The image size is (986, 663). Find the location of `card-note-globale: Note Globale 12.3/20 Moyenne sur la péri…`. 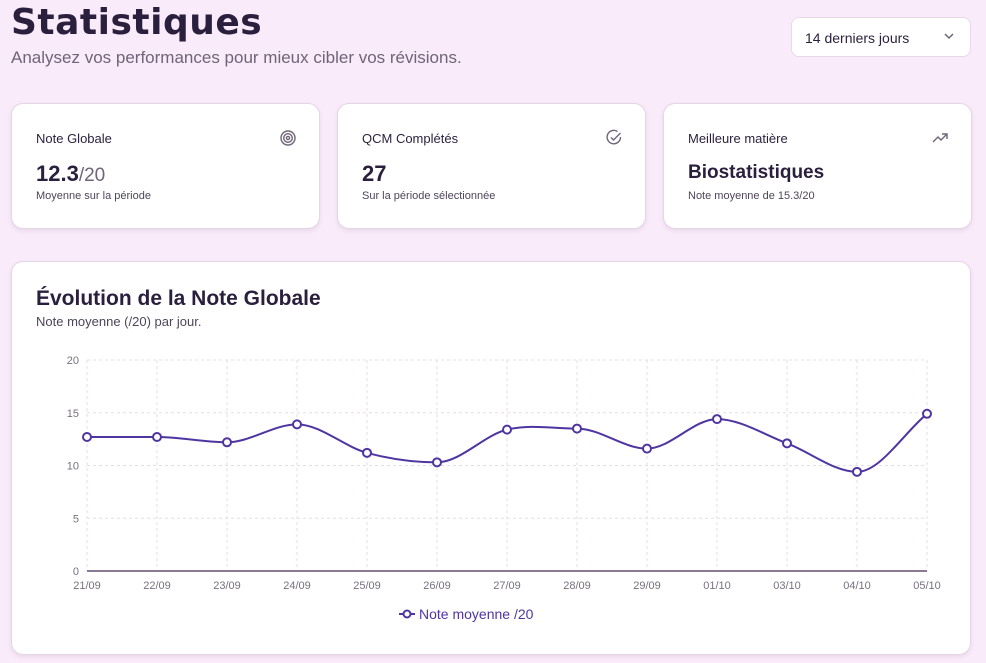

card-note-globale: Note Globale 12.3/20 Moyenne sur la péri… is located at coordinates (165, 166).